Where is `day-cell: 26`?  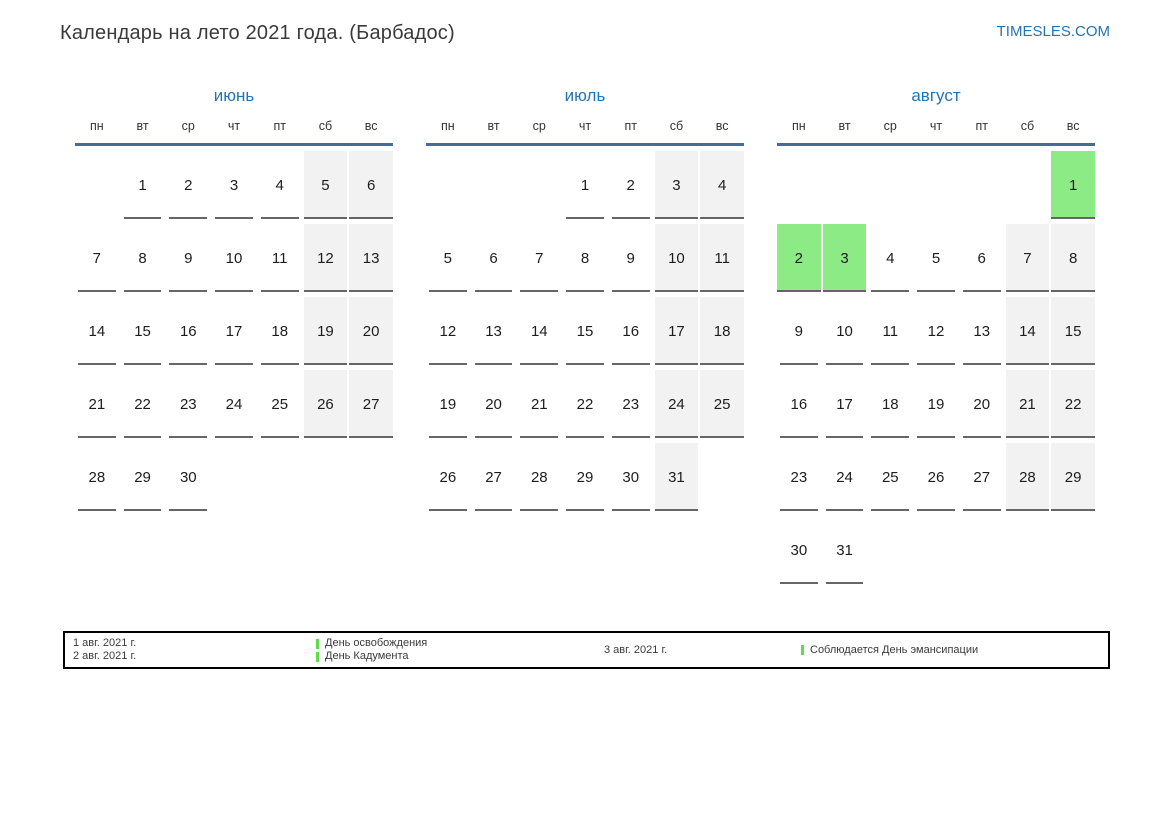
day-cell: 26 is located at coordinates (936, 477).